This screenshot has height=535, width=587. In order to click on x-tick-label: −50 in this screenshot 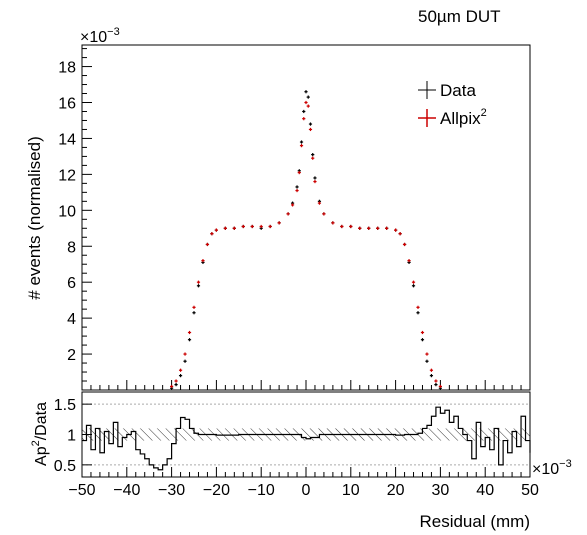, I will do `click(81, 490)`.